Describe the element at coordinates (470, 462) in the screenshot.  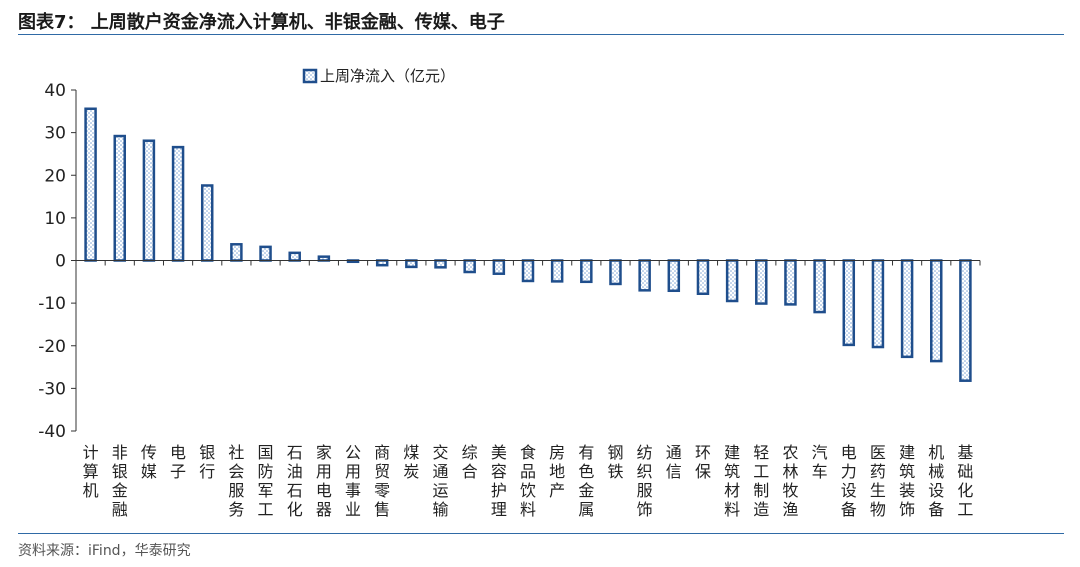
I see `x-tick-label: 综合` at that location.